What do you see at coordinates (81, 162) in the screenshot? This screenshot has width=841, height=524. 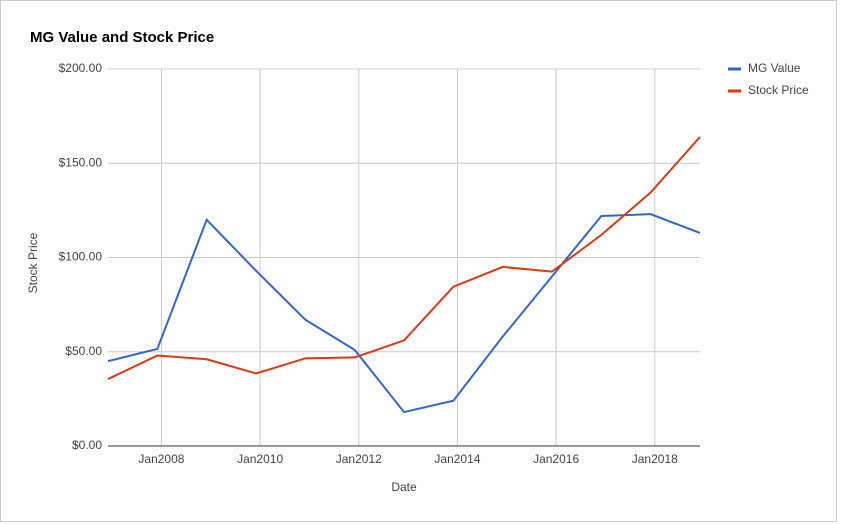 I see `y-tick-label: $150.00` at bounding box center [81, 162].